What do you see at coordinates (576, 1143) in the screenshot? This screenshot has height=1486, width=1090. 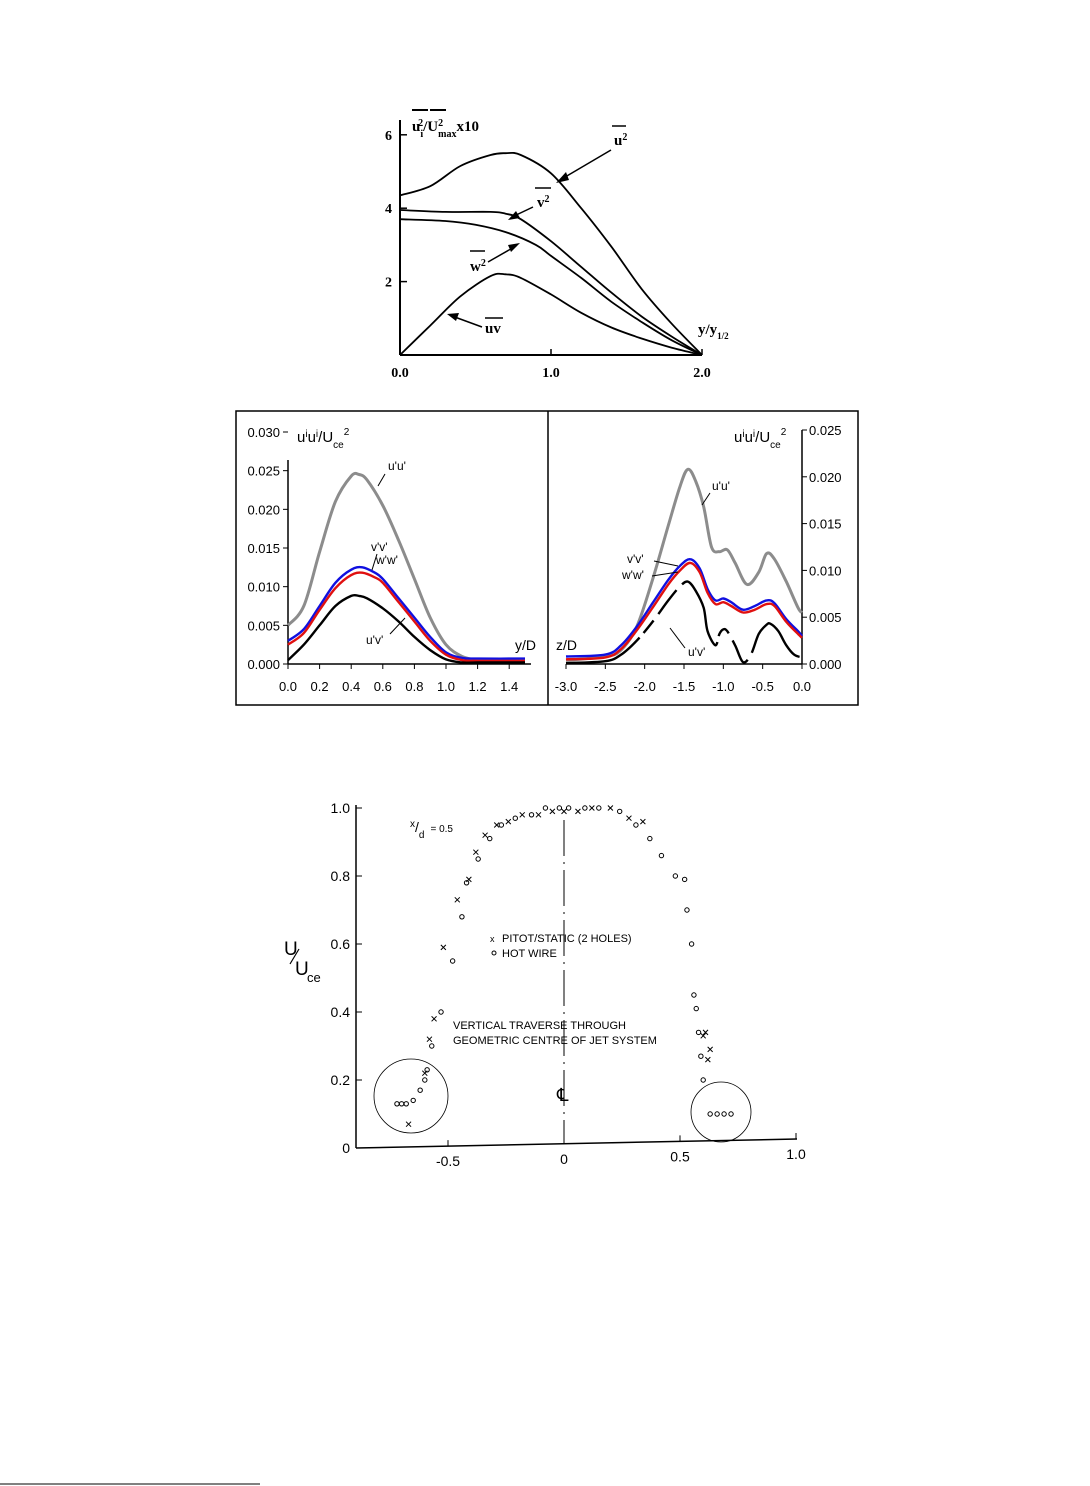 I see `c4-x-axis` at bounding box center [576, 1143].